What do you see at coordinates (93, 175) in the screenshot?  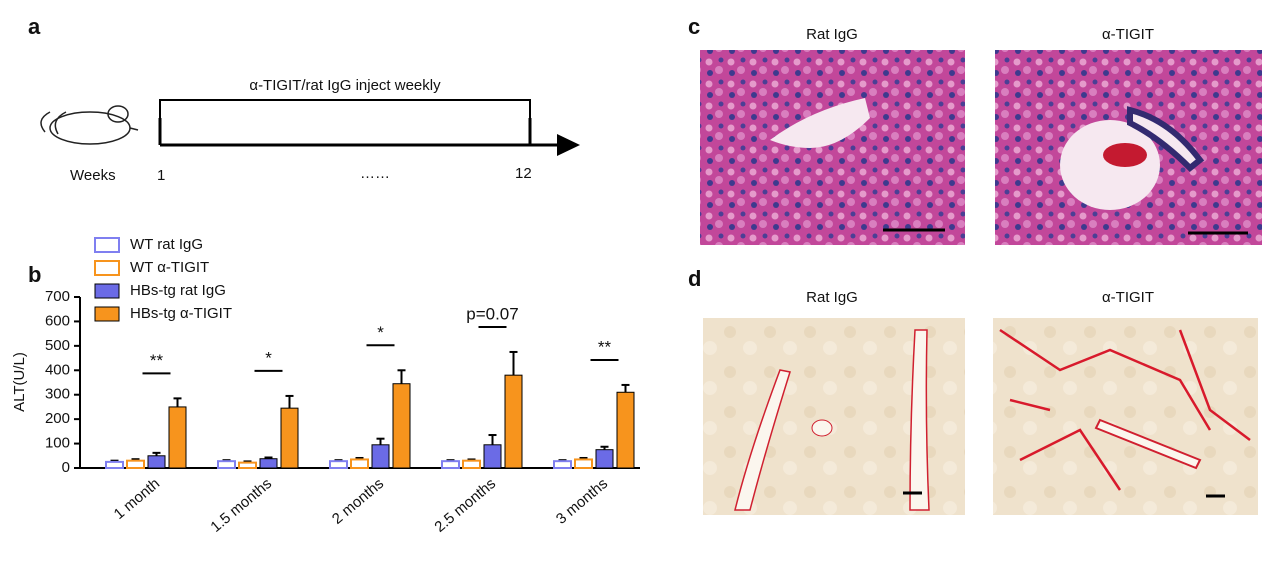 I see `axis-label: Weeks` at bounding box center [93, 175].